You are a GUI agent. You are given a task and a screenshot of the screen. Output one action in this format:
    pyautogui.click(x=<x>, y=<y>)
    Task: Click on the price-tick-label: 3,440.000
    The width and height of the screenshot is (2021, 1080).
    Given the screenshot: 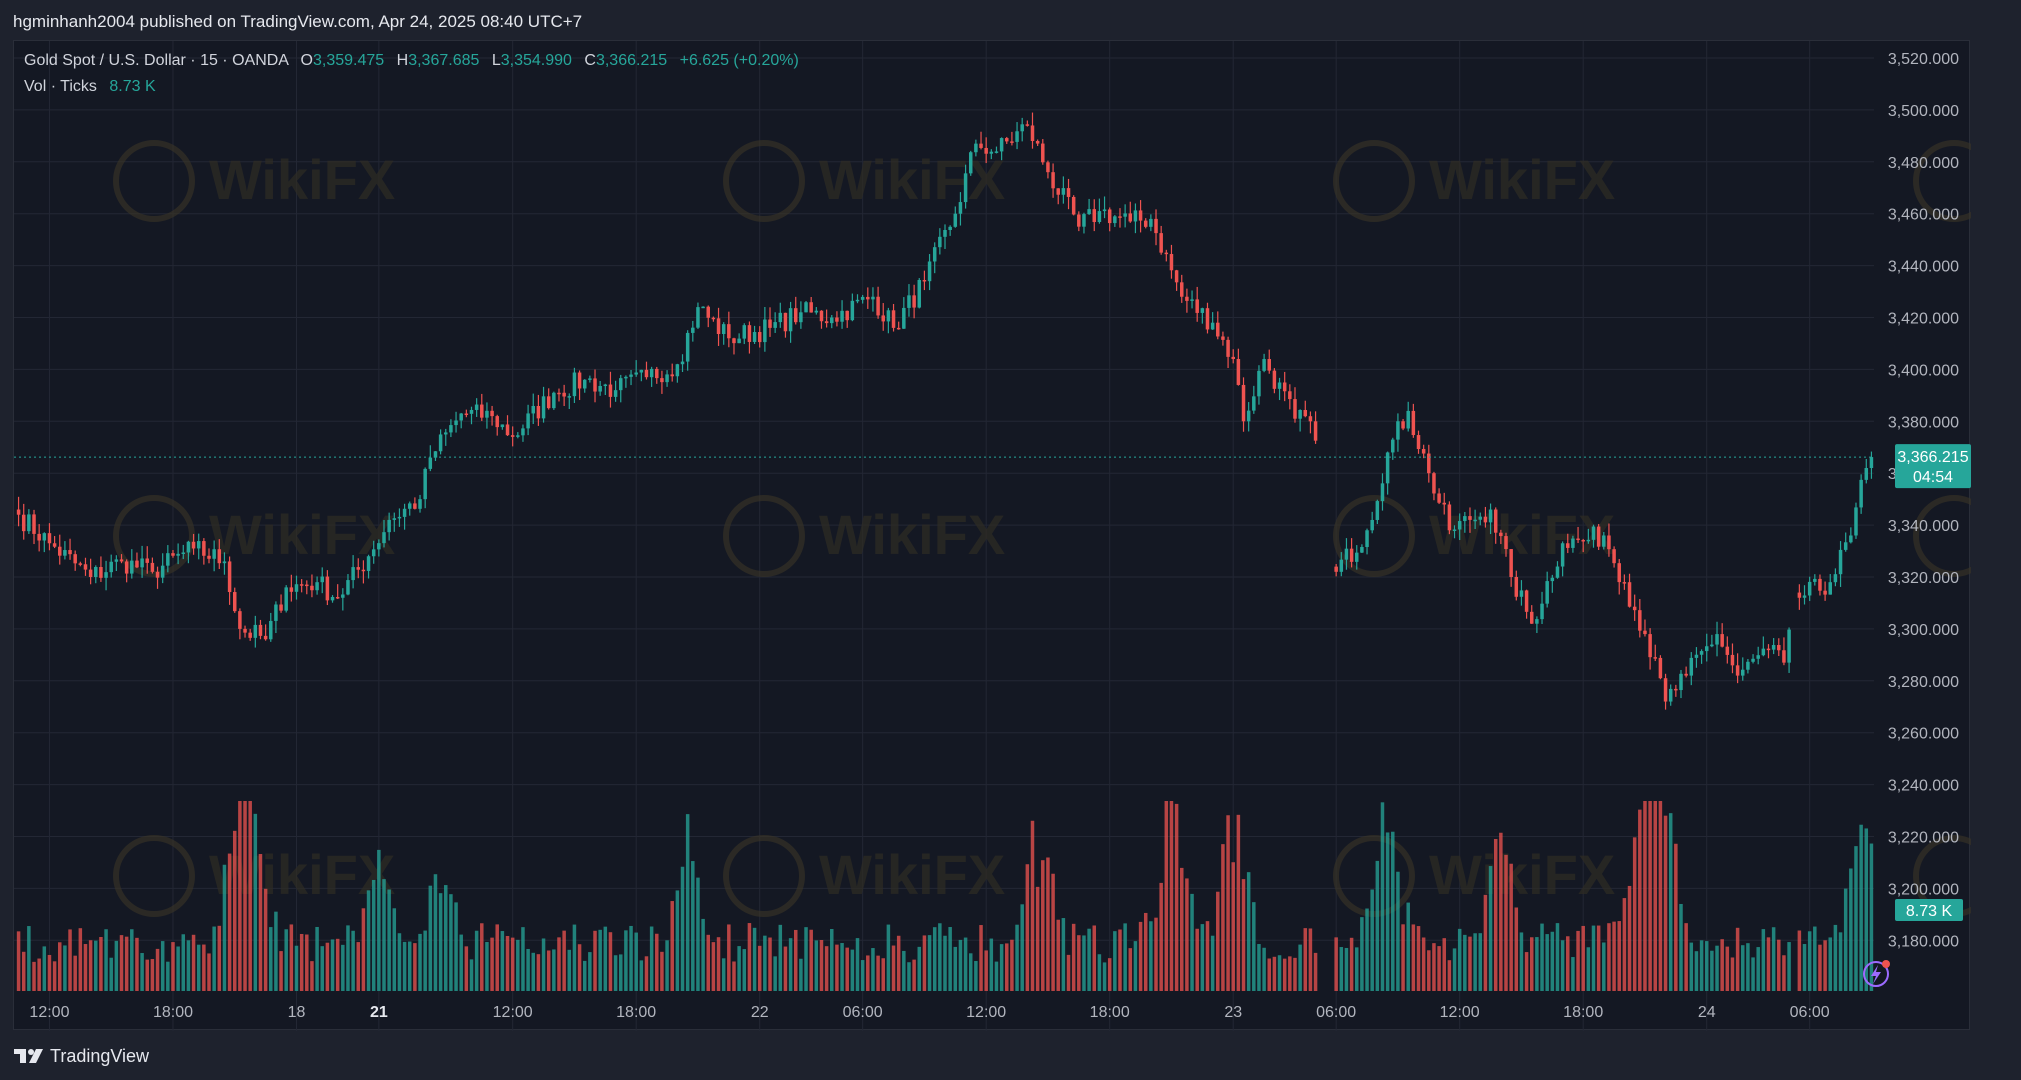 What is the action you would take?
    pyautogui.click(x=1923, y=267)
    